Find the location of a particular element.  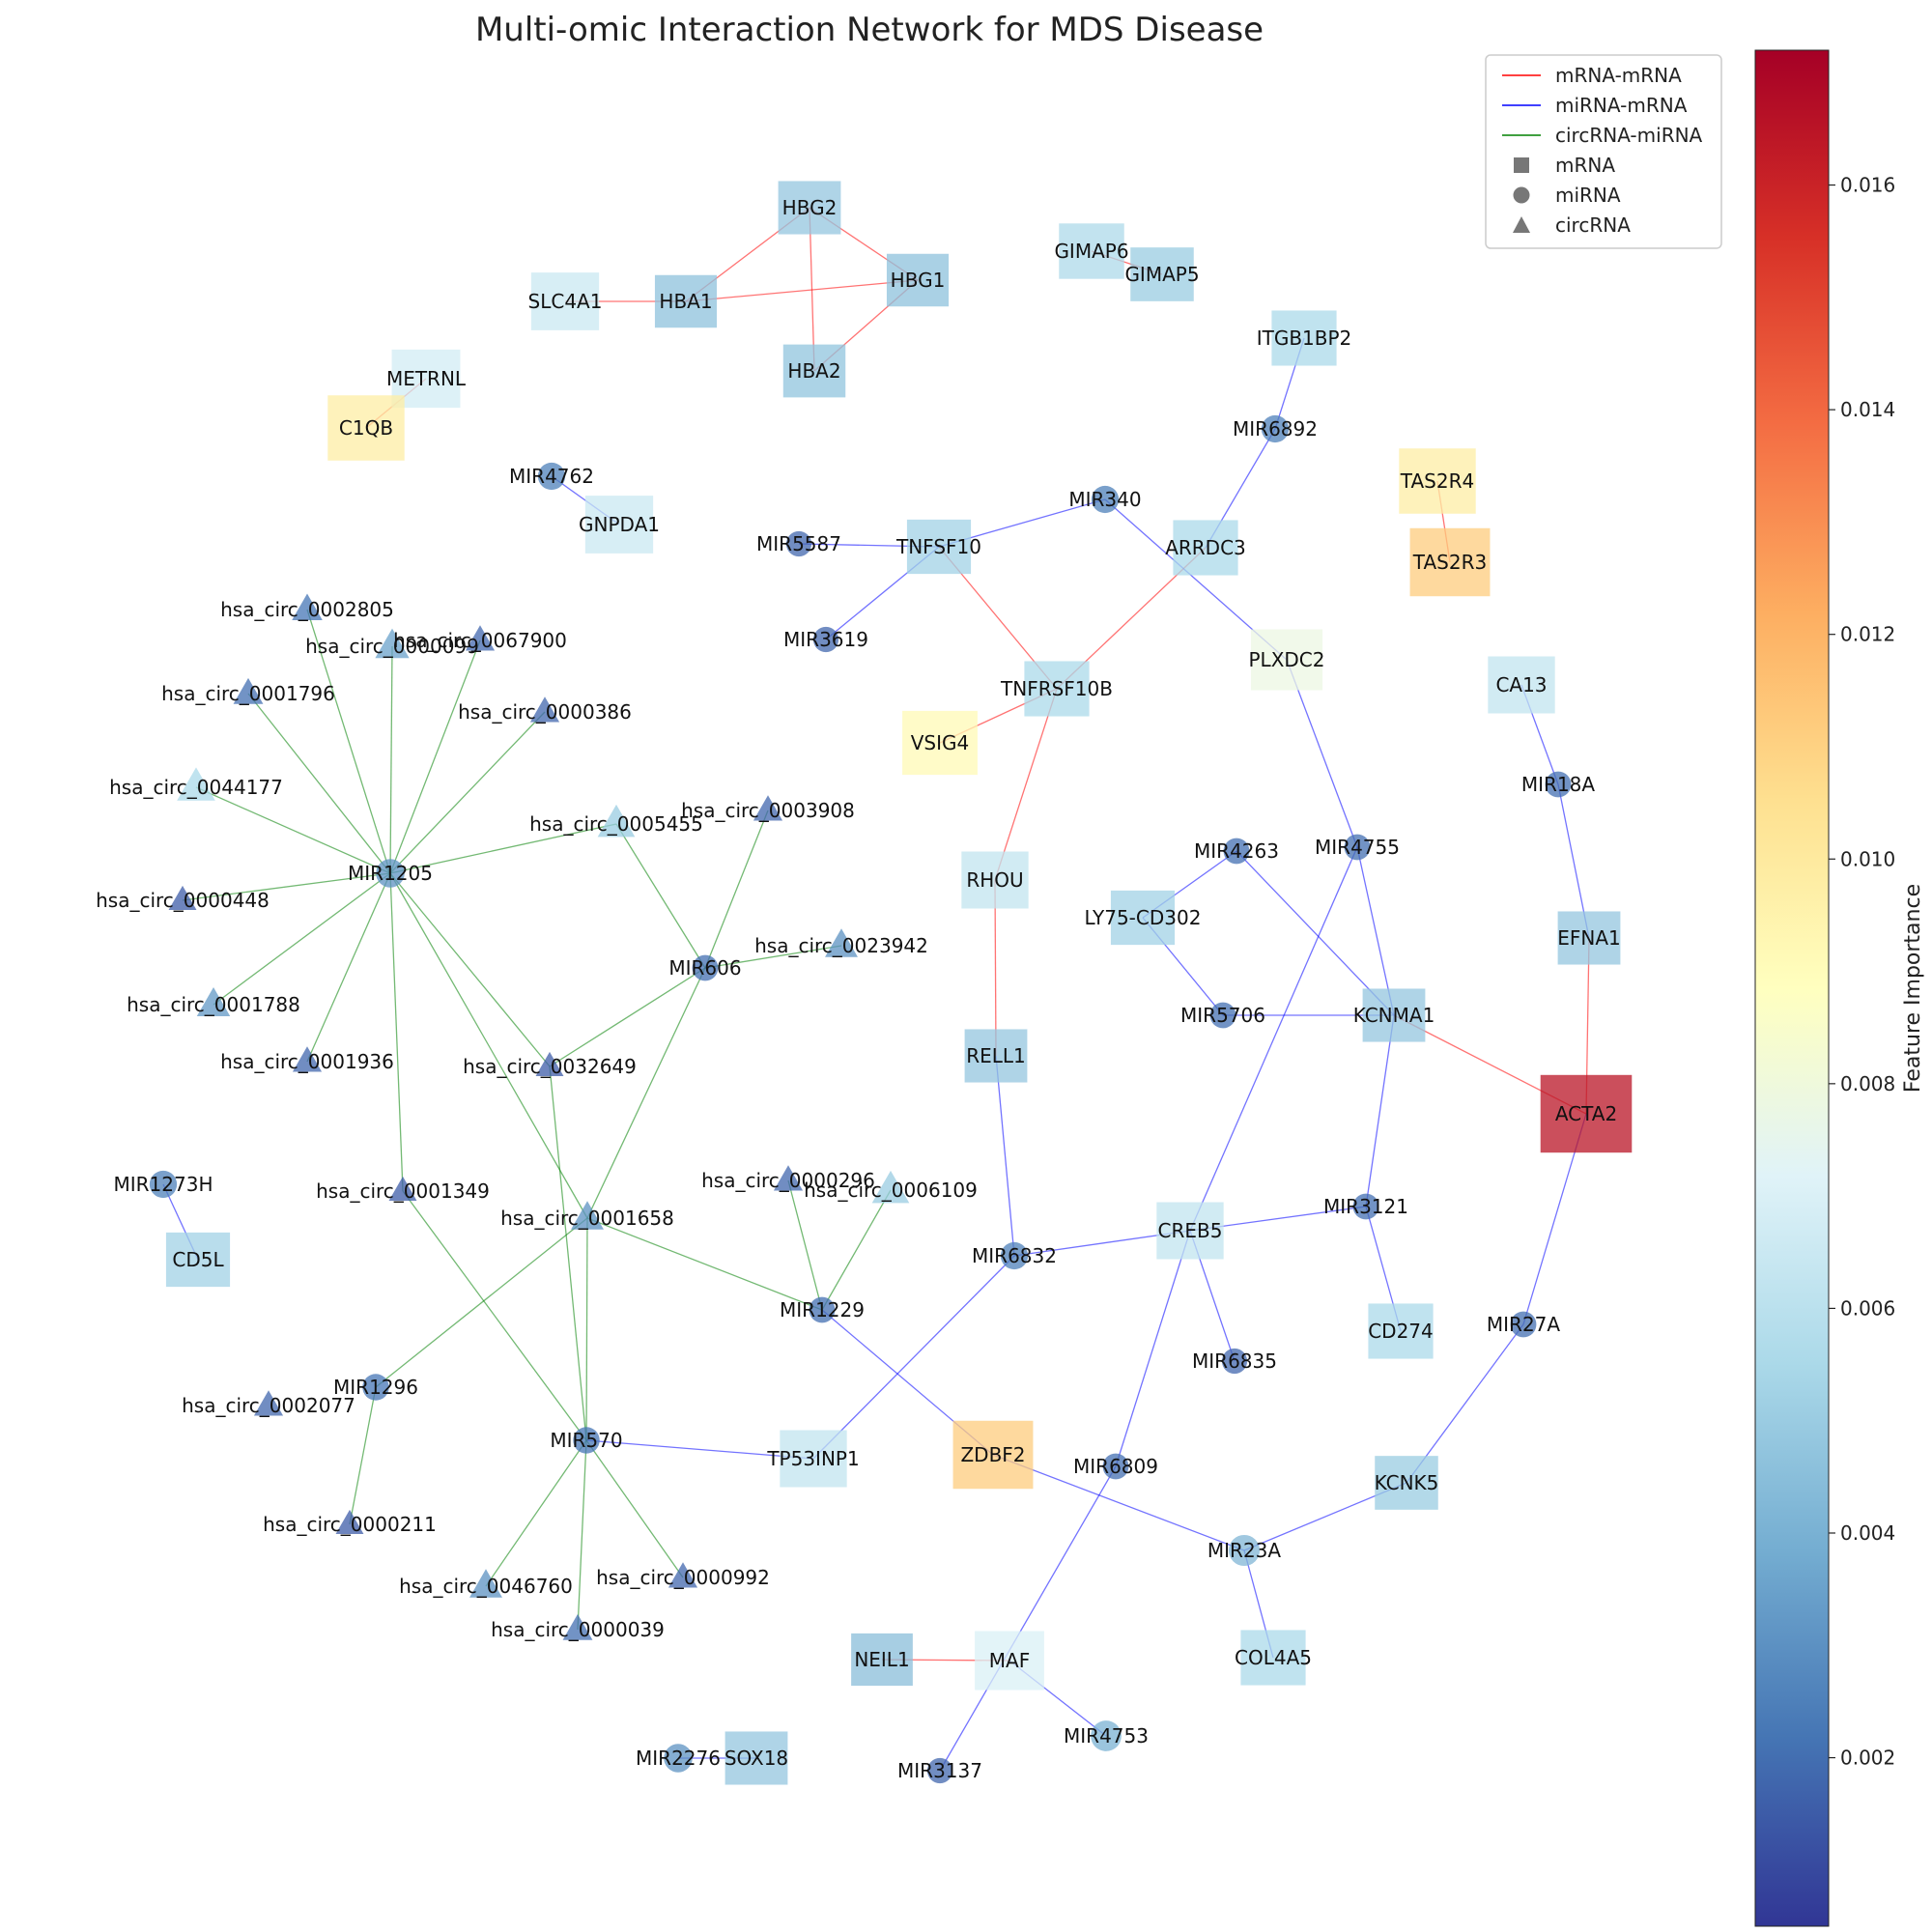

node-label-mir4263: MIR4263 is located at coordinates (1236, 851).